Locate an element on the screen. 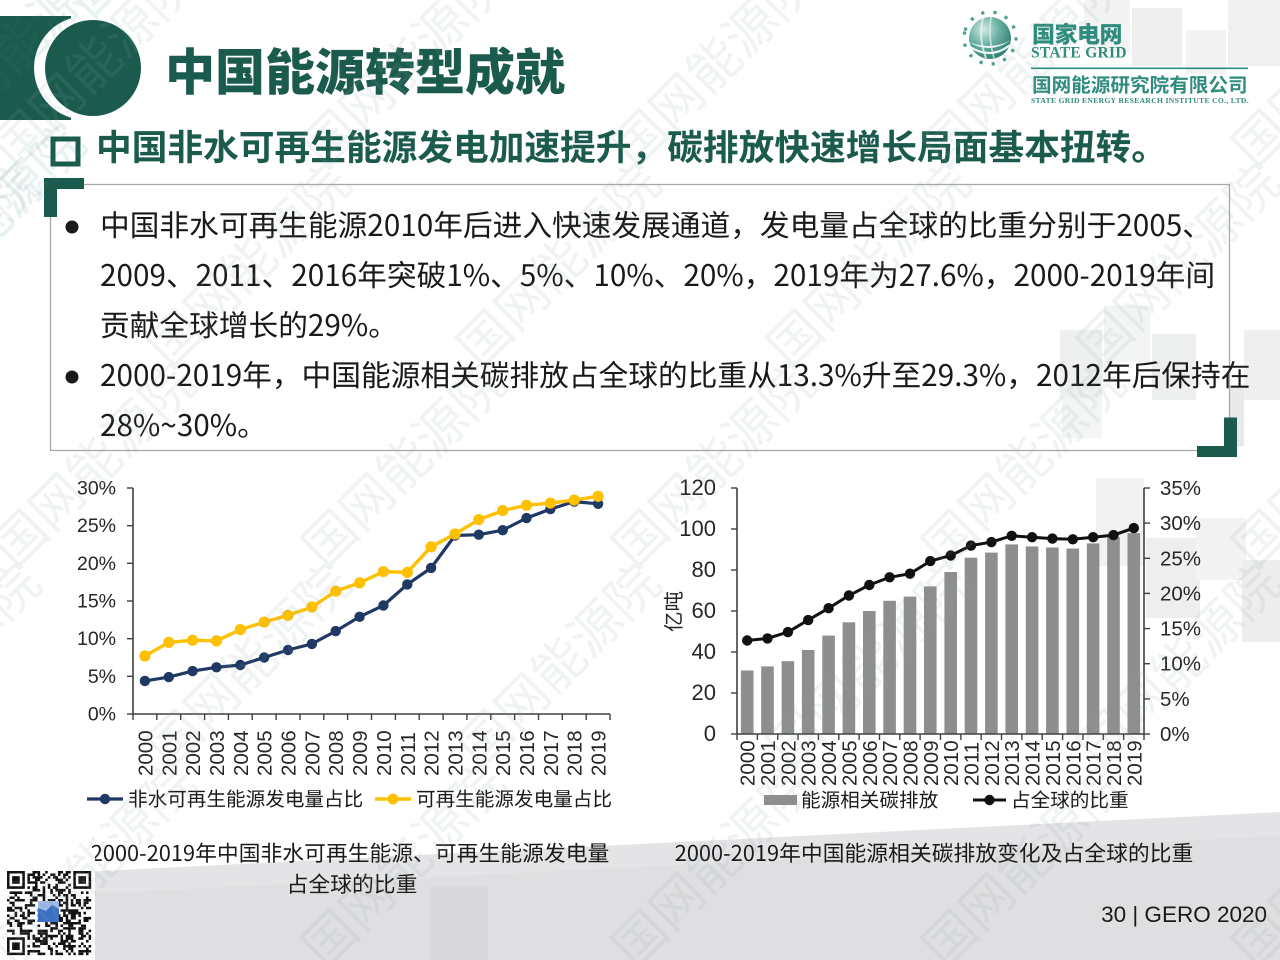  svg-text: 10% is located at coordinates (96, 639).